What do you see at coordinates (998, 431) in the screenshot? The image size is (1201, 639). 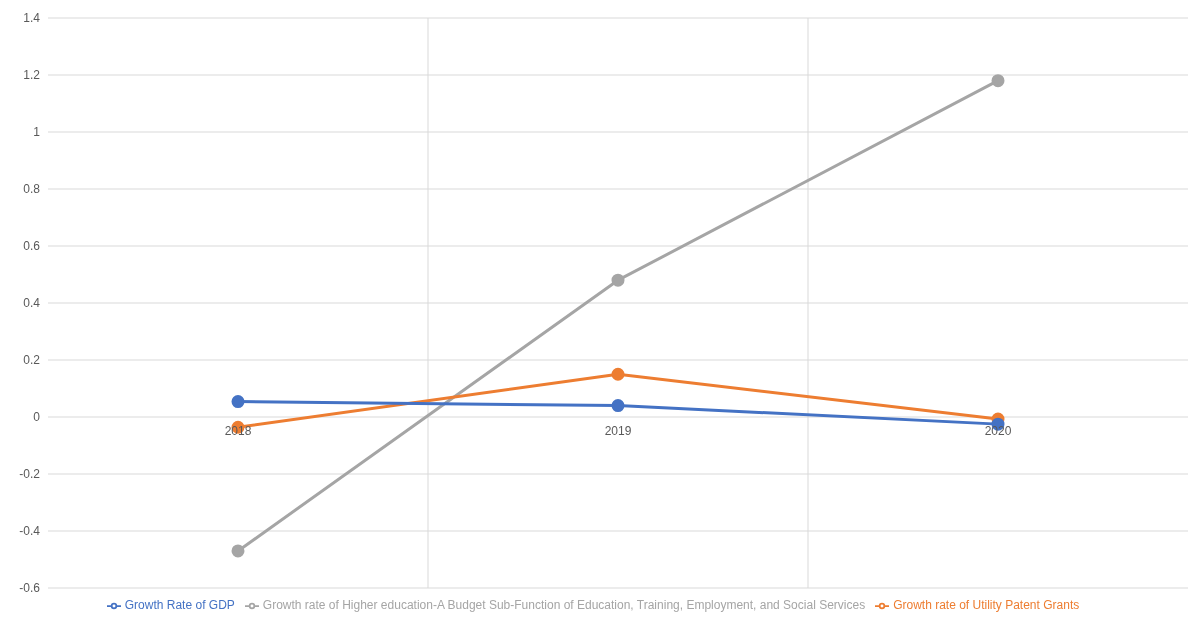 I see `x-tick-label: 2020` at bounding box center [998, 431].